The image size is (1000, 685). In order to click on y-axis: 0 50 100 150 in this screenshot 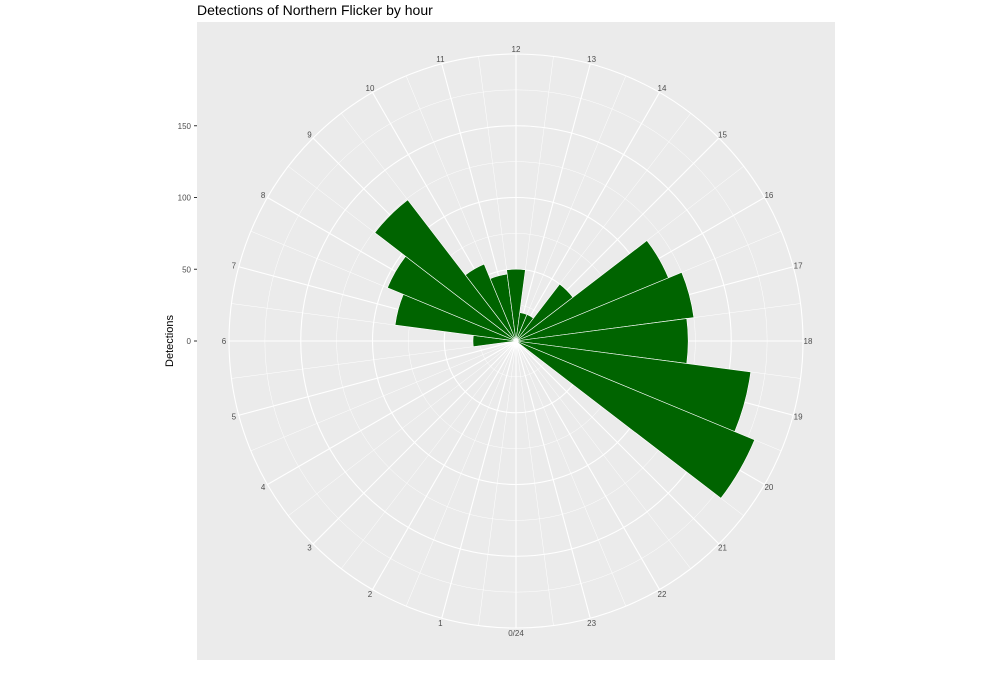, I will do `click(187, 234)`.